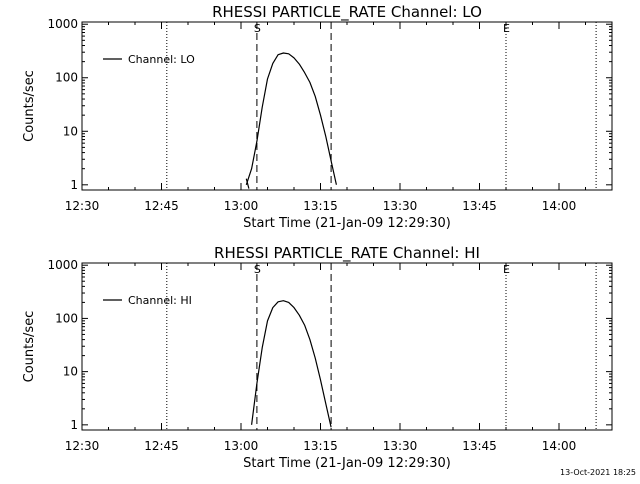 Image resolution: width=640 pixels, height=484 pixels. Describe the element at coordinates (598, 472) in the screenshot. I see `footer-timestamp: 13-Oct-2021 18:25` at that location.